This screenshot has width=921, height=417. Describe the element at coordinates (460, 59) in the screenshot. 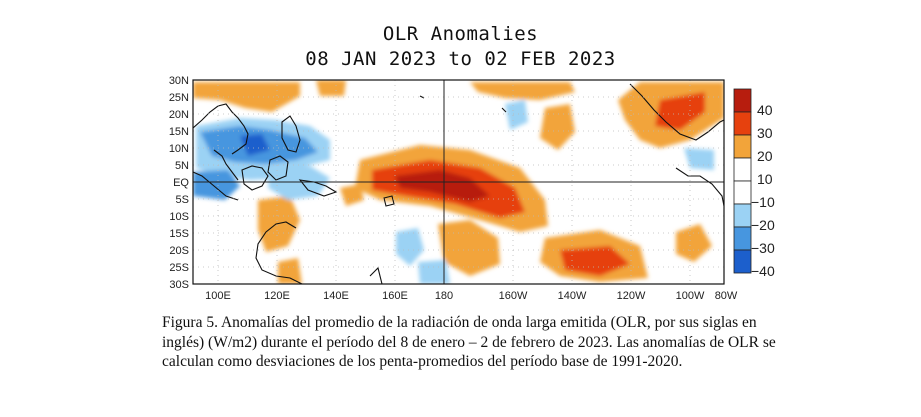

I see `map-subtitle: 08 JAN 2023 to 02 FEB 2023` at that location.